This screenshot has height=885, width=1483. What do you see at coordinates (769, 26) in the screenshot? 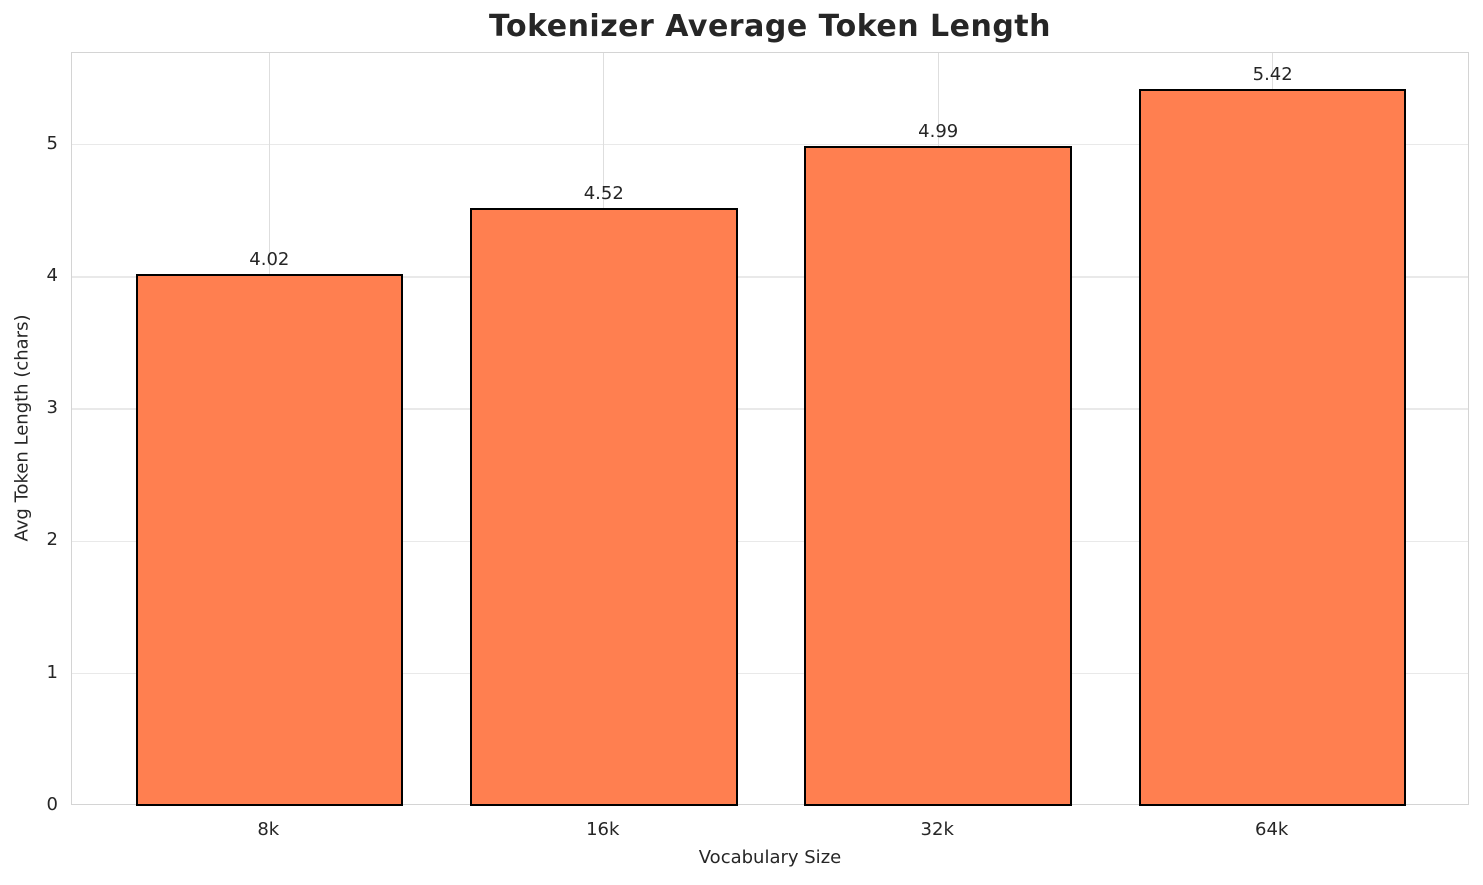
I see `chart-title: Tokenizer Average Token Length` at bounding box center [769, 26].